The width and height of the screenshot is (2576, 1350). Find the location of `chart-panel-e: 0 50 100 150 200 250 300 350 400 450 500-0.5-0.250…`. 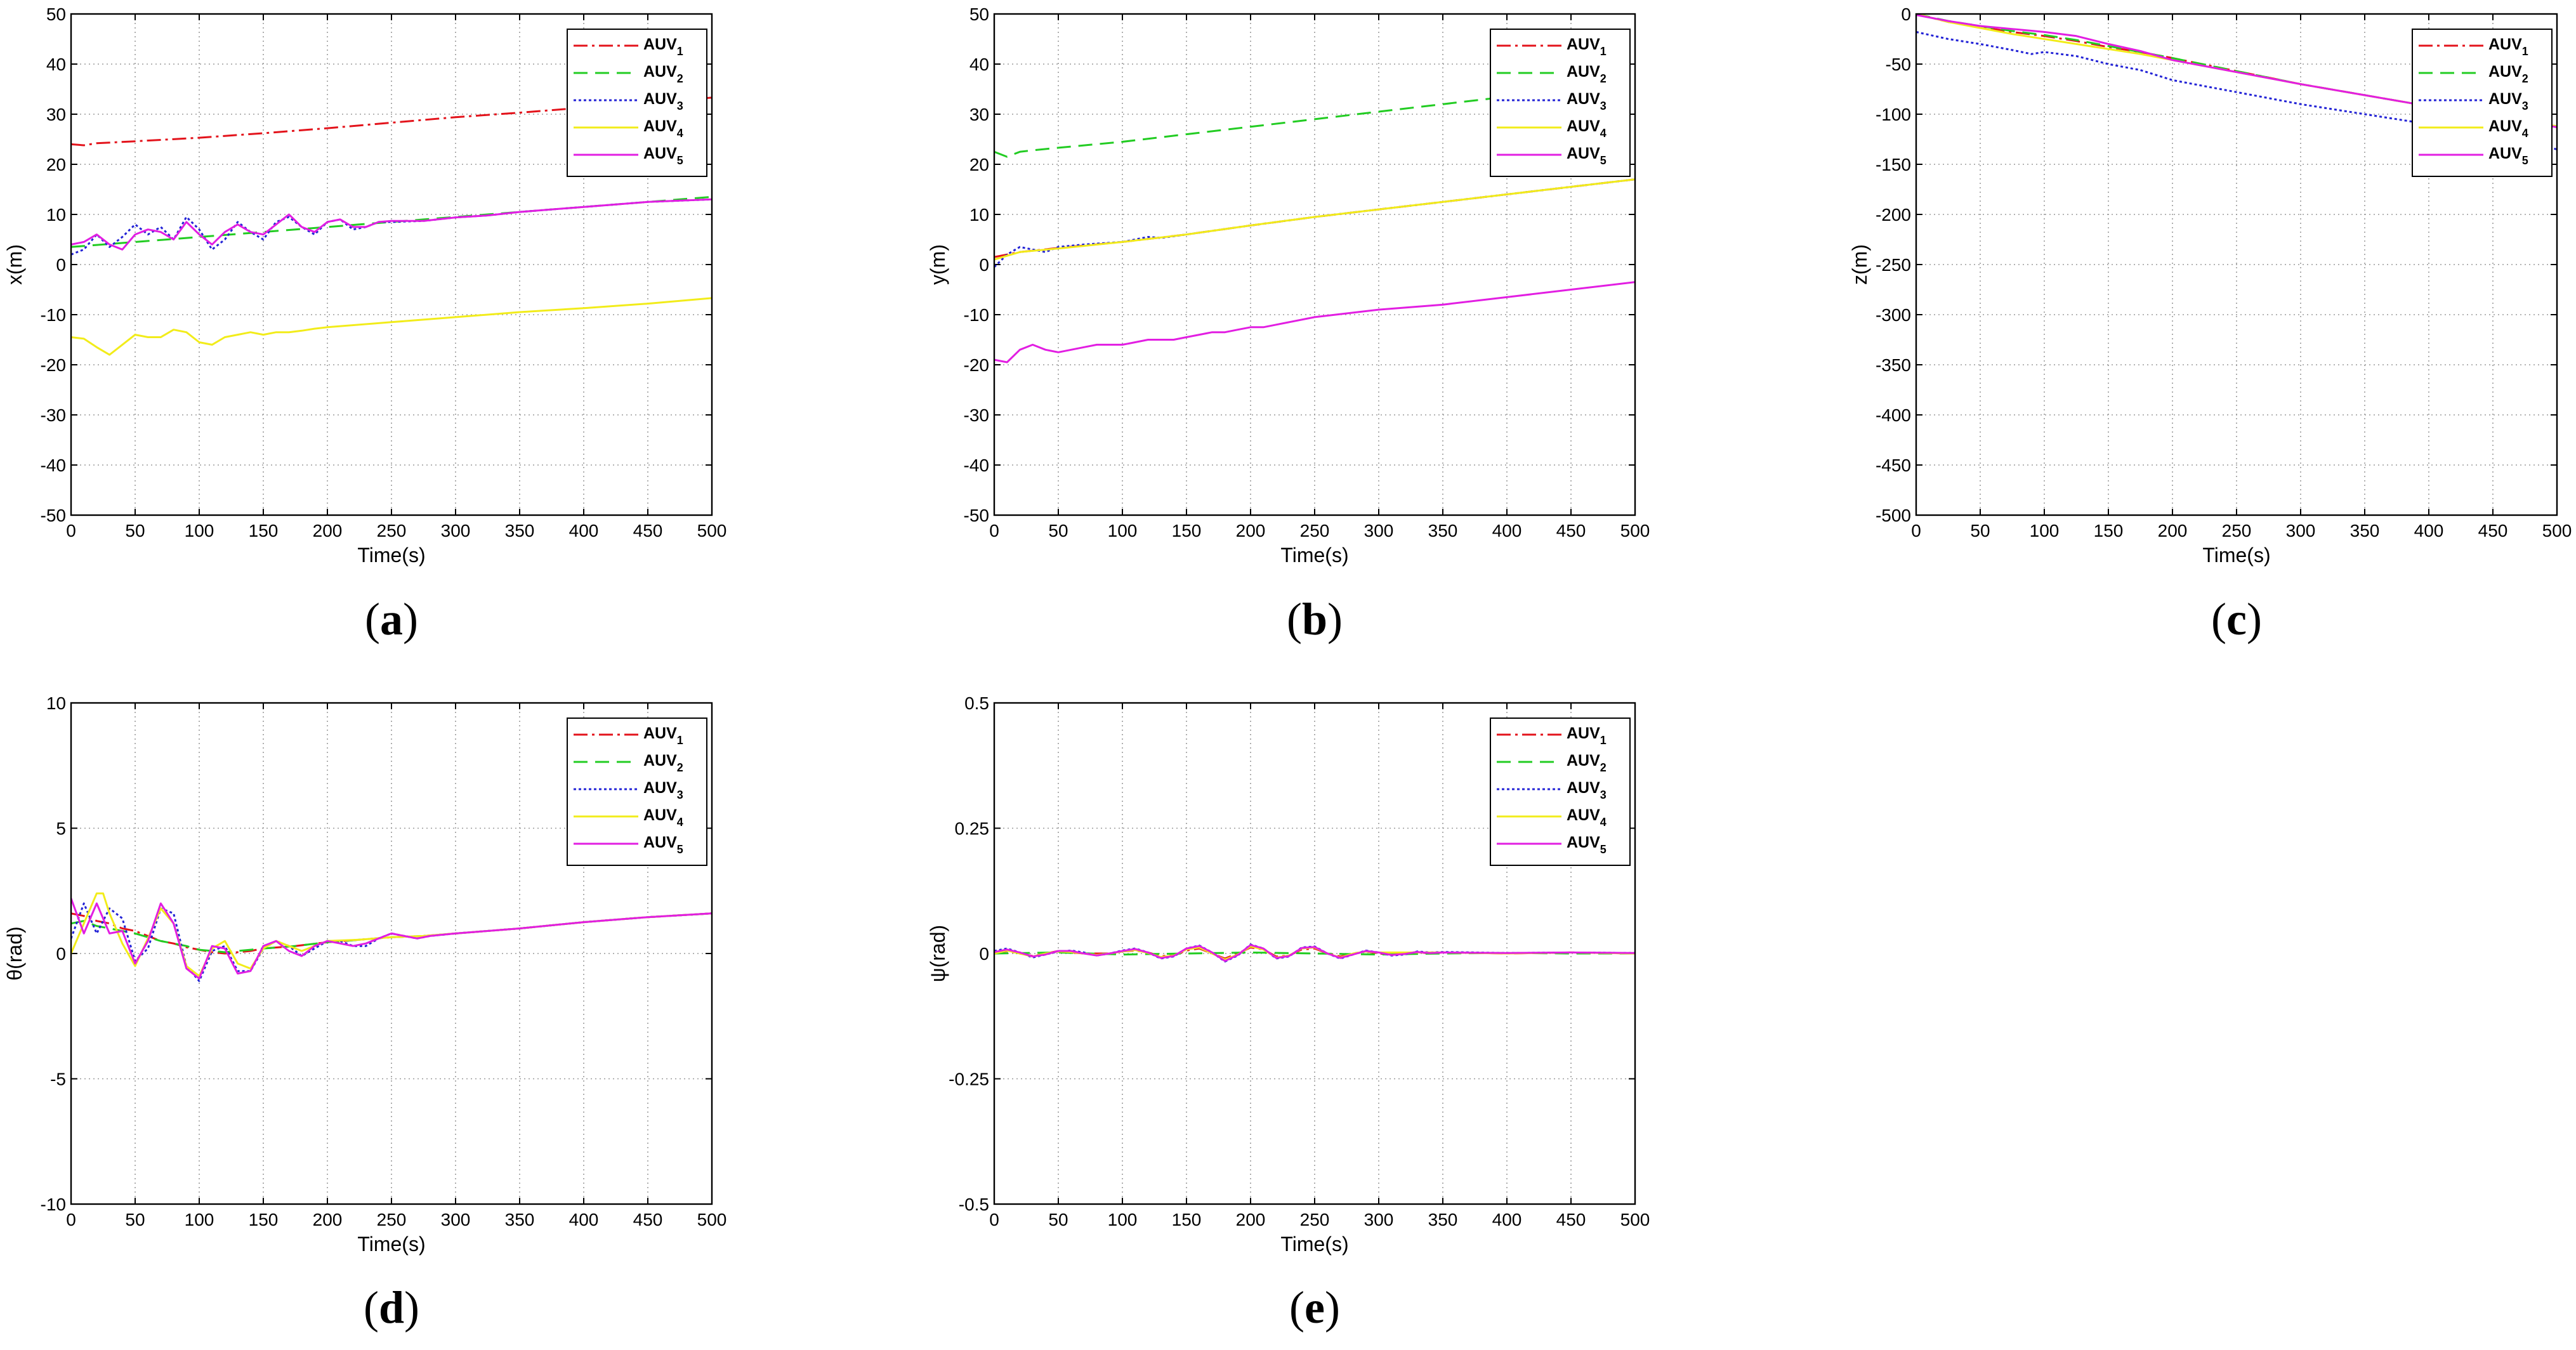

chart-panel-e: 0 50 100 150 200 250 300 350 400 450 500-0.5-0.250… is located at coordinates (1288, 1013).